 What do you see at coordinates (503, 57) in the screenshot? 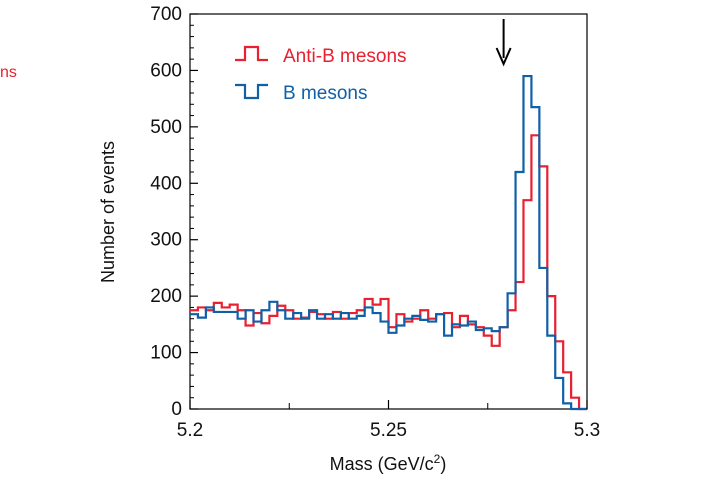
I see `peak-arrow-head` at bounding box center [503, 57].